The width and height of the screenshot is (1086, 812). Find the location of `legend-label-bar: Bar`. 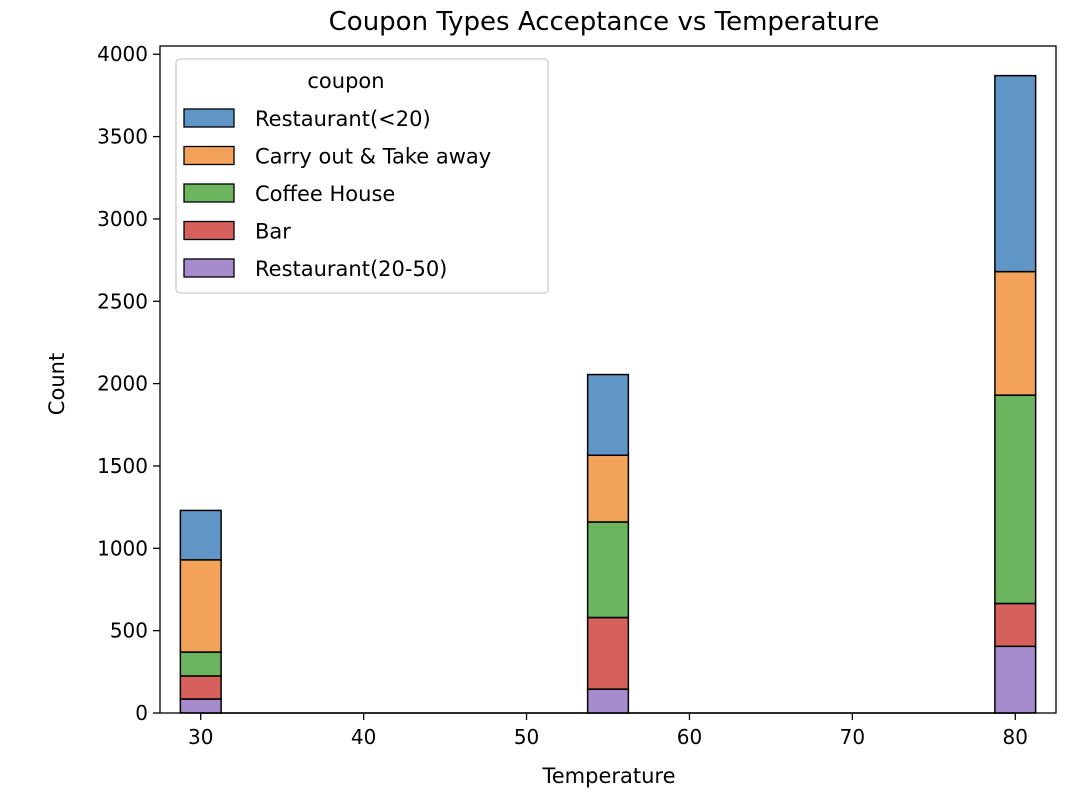

legend-label-bar: Bar is located at coordinates (273, 232).